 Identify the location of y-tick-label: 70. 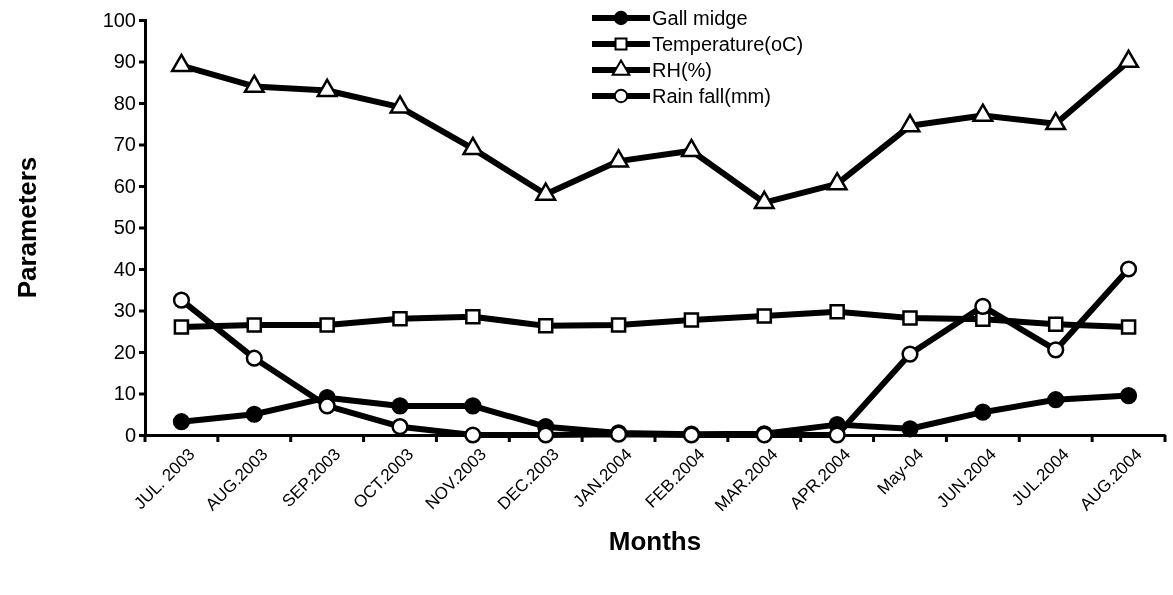
(124, 144).